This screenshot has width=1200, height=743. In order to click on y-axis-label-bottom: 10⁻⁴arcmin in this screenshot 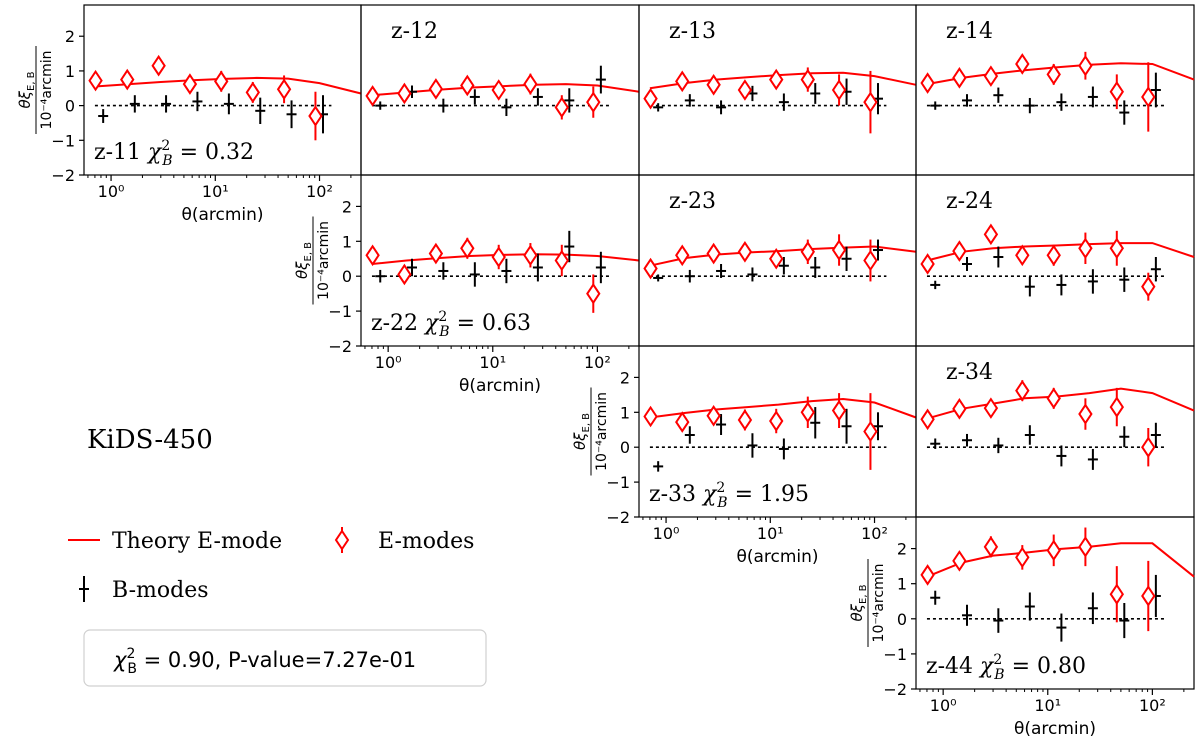, I will do `click(602, 431)`.